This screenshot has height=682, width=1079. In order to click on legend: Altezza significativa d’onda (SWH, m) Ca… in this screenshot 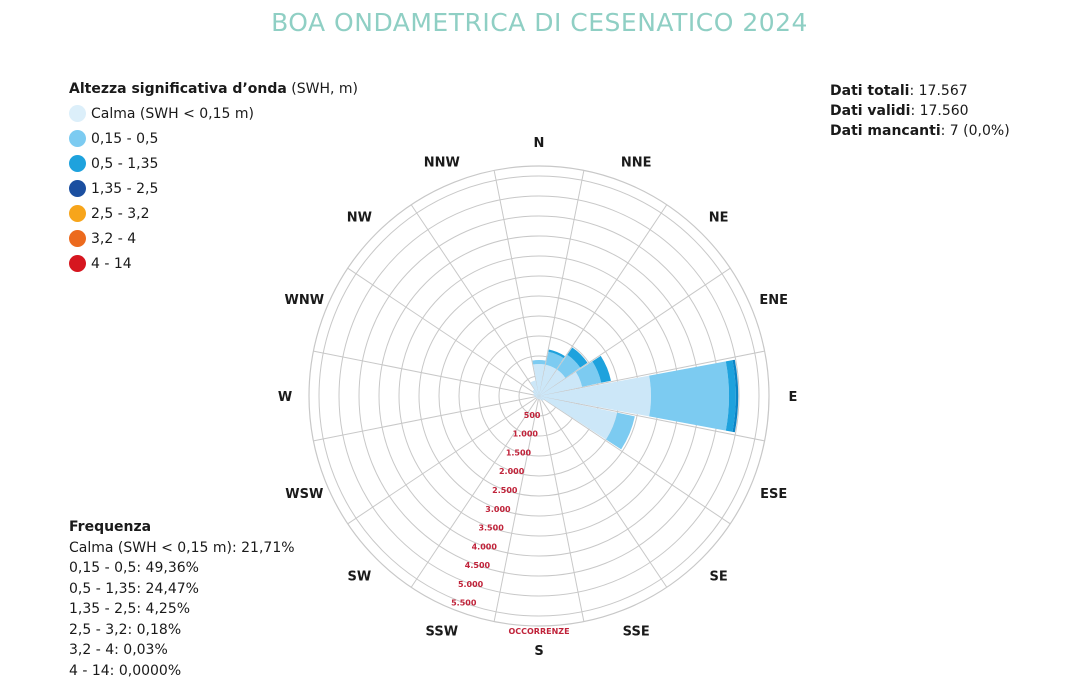, I will do `click(213, 178)`.